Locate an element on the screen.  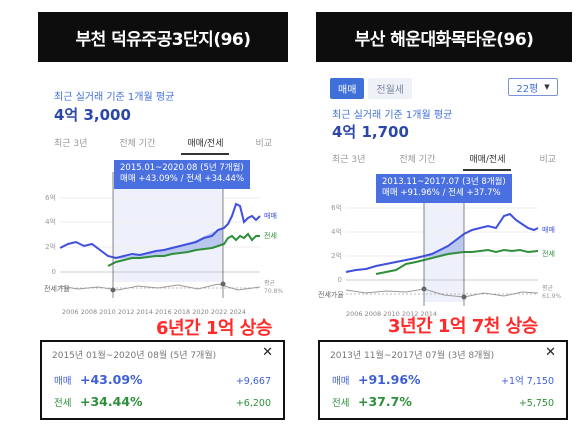
left-price: 4억 3,000 is located at coordinates (92, 115).